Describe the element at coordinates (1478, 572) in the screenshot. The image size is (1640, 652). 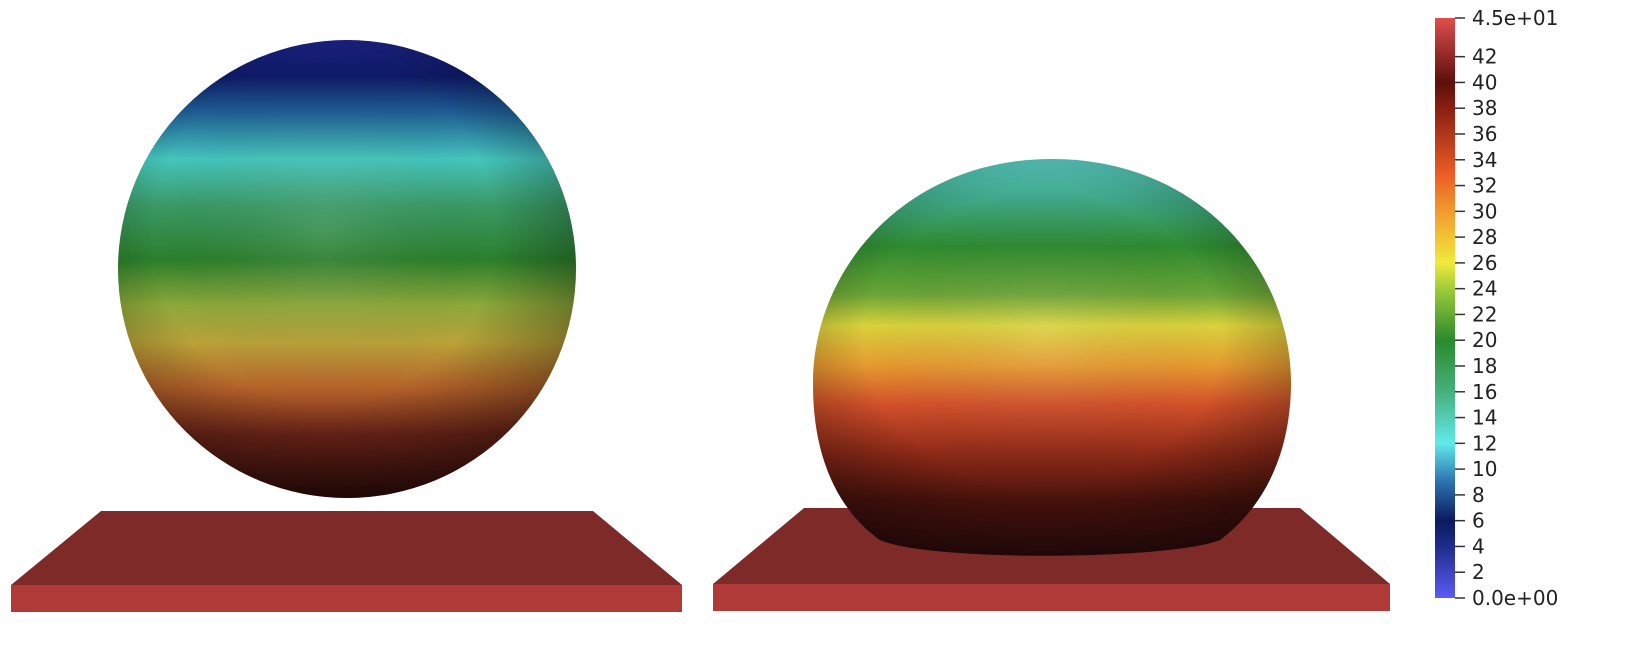
I see `colorbar-tick-label: 2` at that location.